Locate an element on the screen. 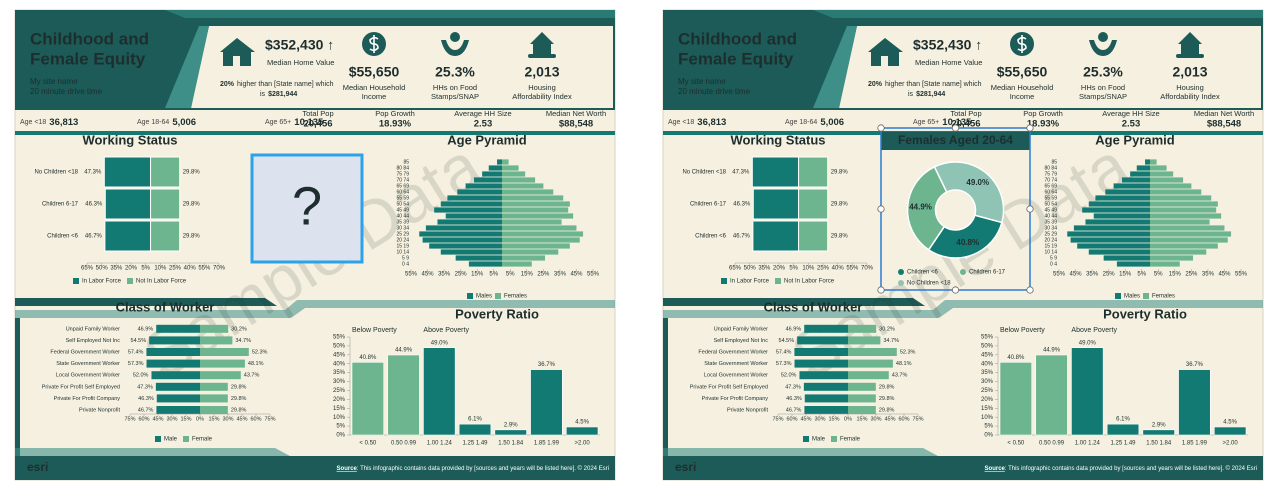 This screenshot has height=491, width=1284. value-label: 30.2% is located at coordinates (239, 329).